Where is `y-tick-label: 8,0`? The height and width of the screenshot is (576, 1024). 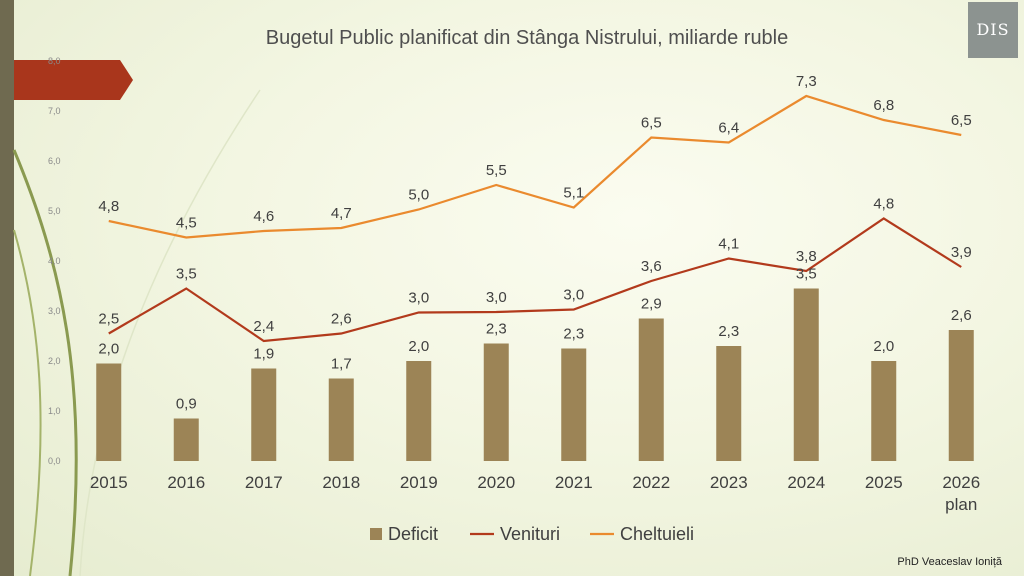 y-tick-label: 8,0 is located at coordinates (54, 61).